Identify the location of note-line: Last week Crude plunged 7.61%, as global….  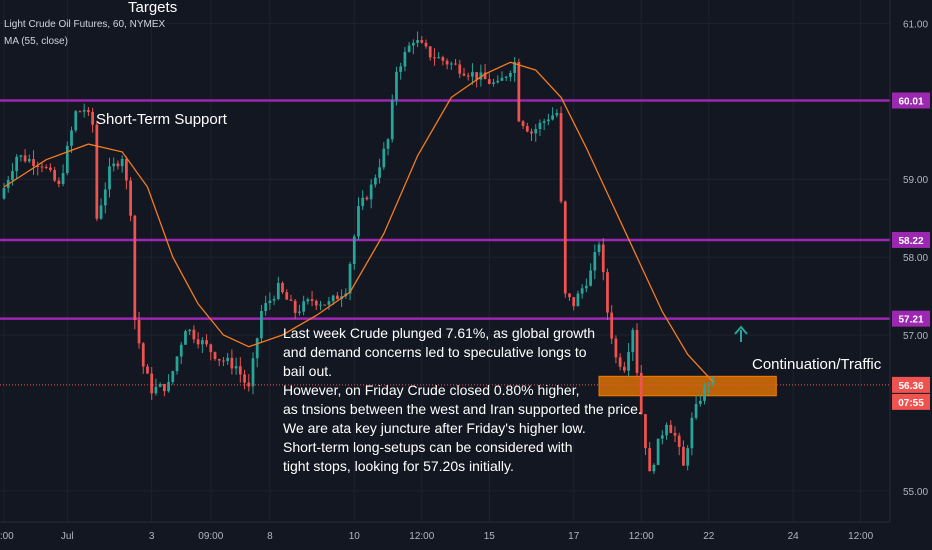
(439, 333).